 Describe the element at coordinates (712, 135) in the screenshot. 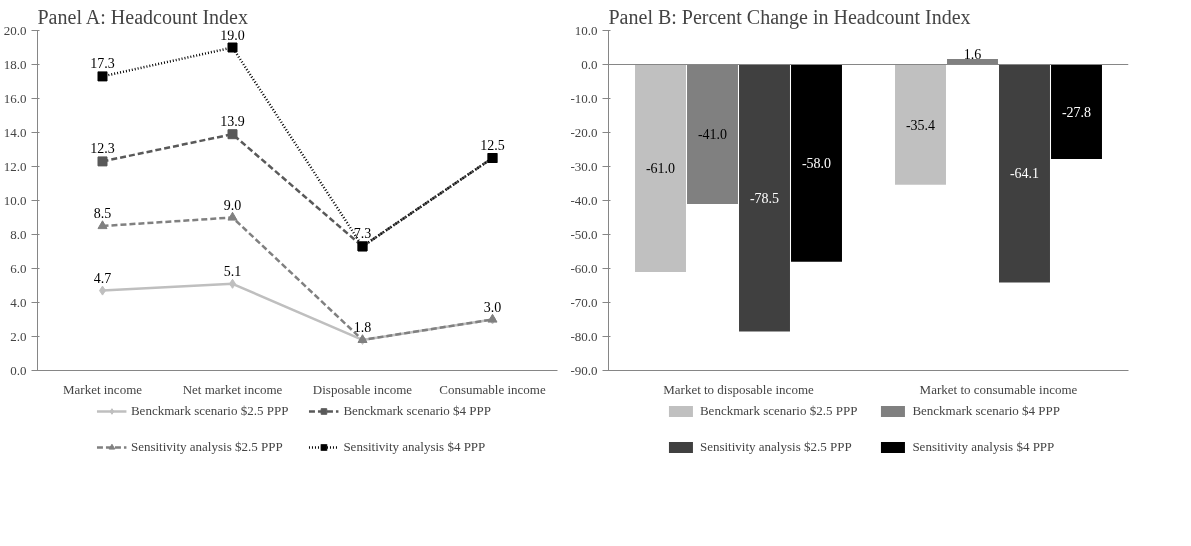

I see `data-label: -41.0` at that location.